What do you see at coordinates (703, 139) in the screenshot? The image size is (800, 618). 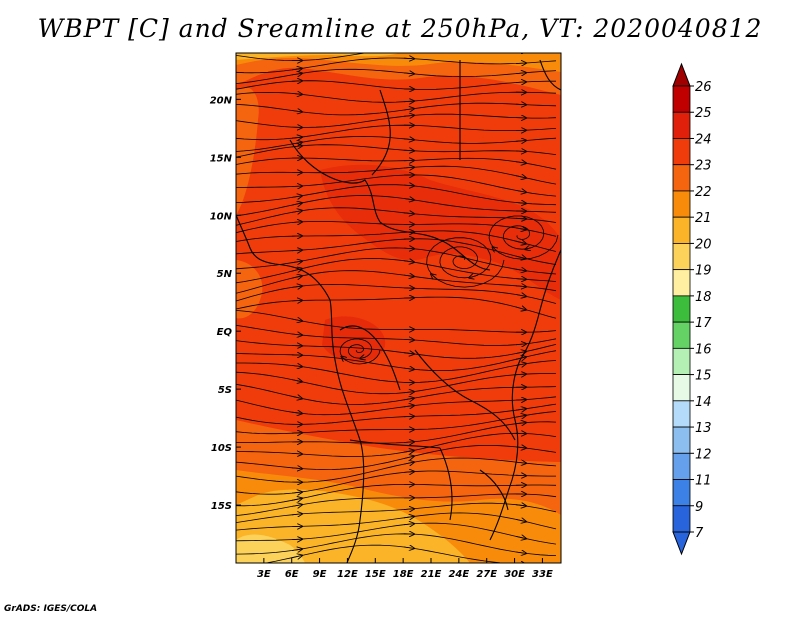 I see `colorbar-label: 24` at bounding box center [703, 139].